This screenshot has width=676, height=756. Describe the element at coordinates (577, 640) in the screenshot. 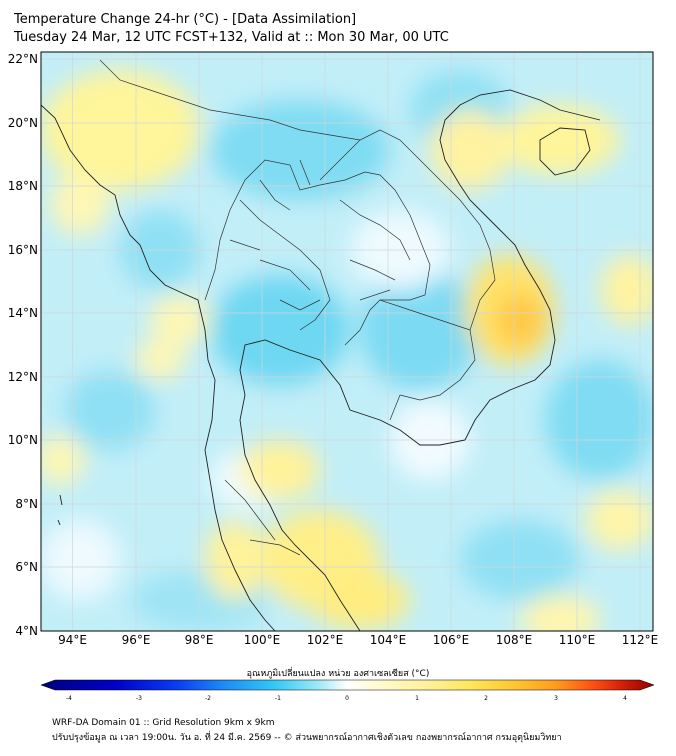

I see `lon-label: 110°E` at that location.